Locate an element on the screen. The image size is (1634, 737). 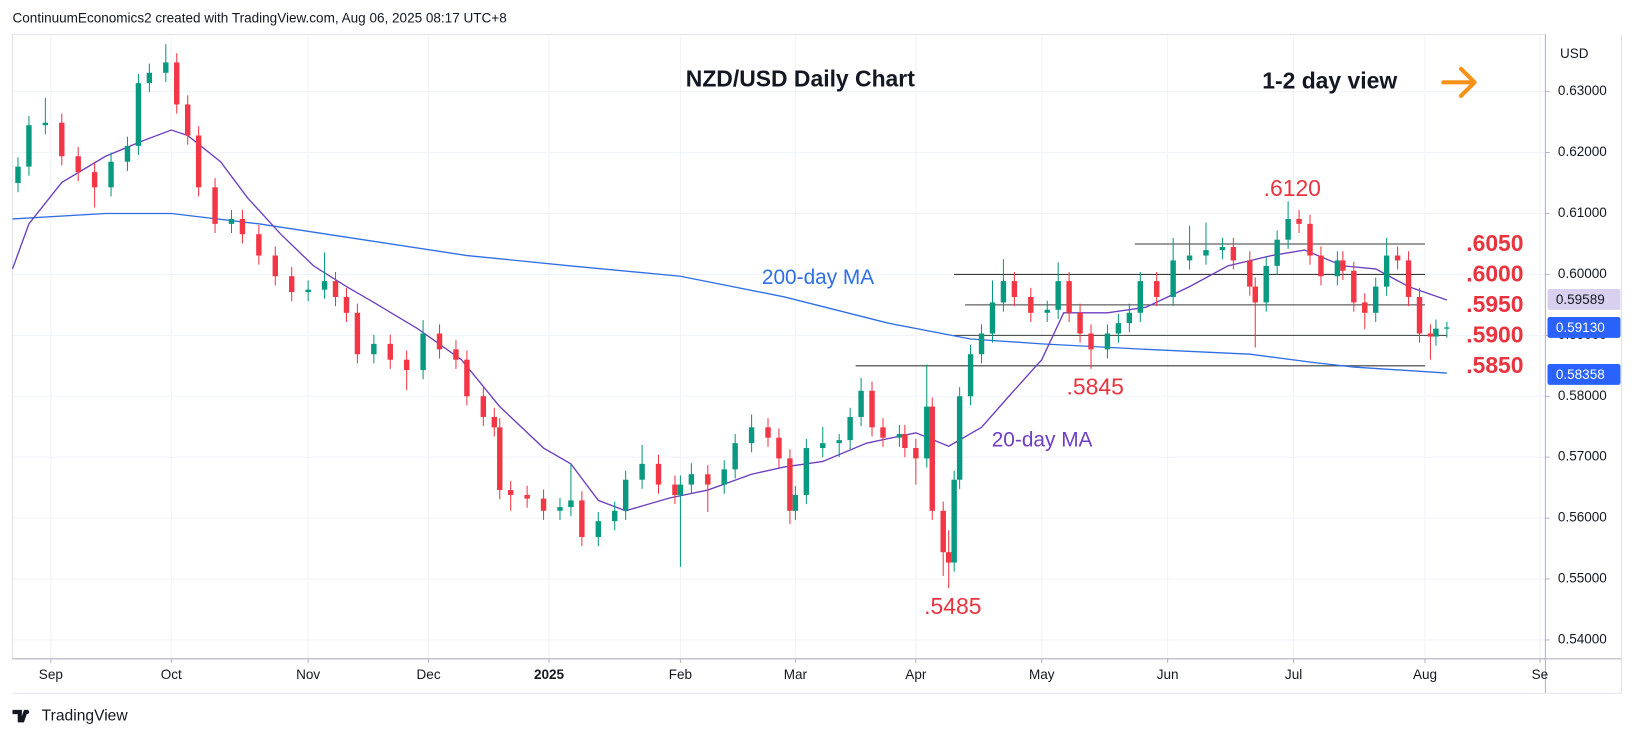
y-tick-label: 0.58000 is located at coordinates (1582, 395).